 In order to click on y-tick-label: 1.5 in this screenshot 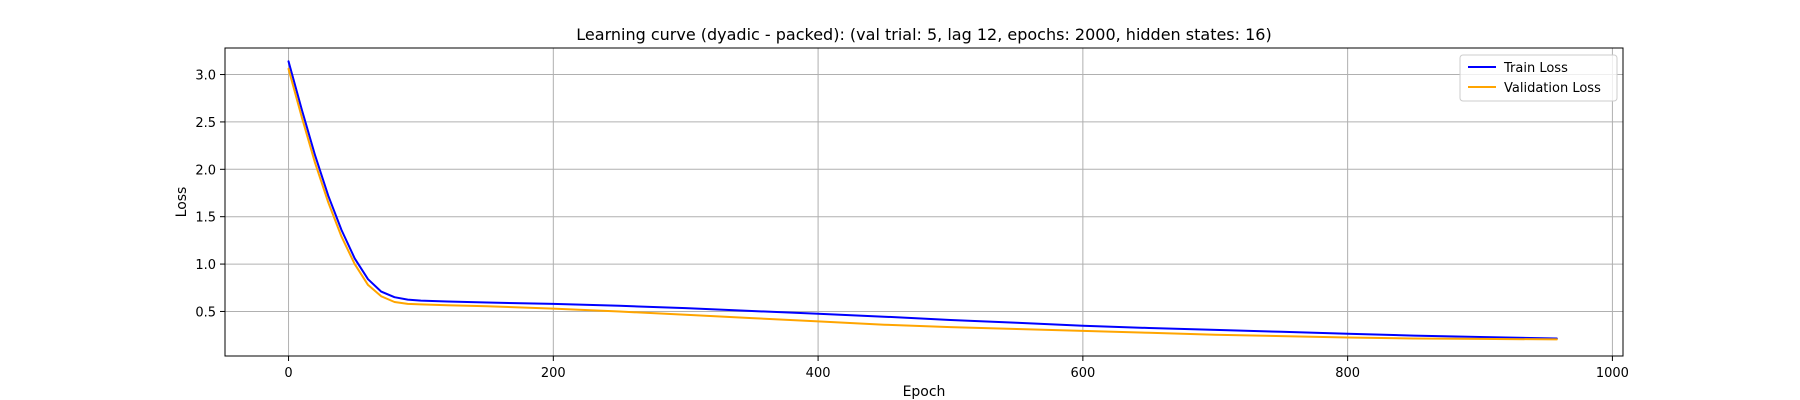, I will do `click(205, 218)`.